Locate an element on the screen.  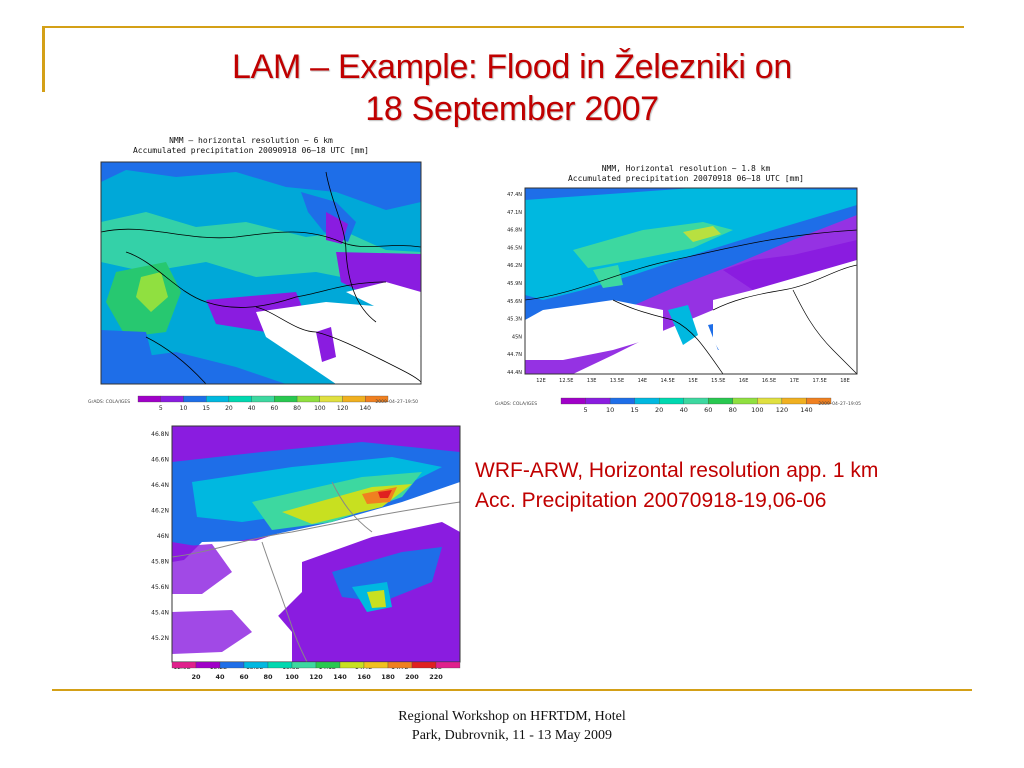
slide-title-line2: 18 September 2007 is located at coordinates (512, 109).